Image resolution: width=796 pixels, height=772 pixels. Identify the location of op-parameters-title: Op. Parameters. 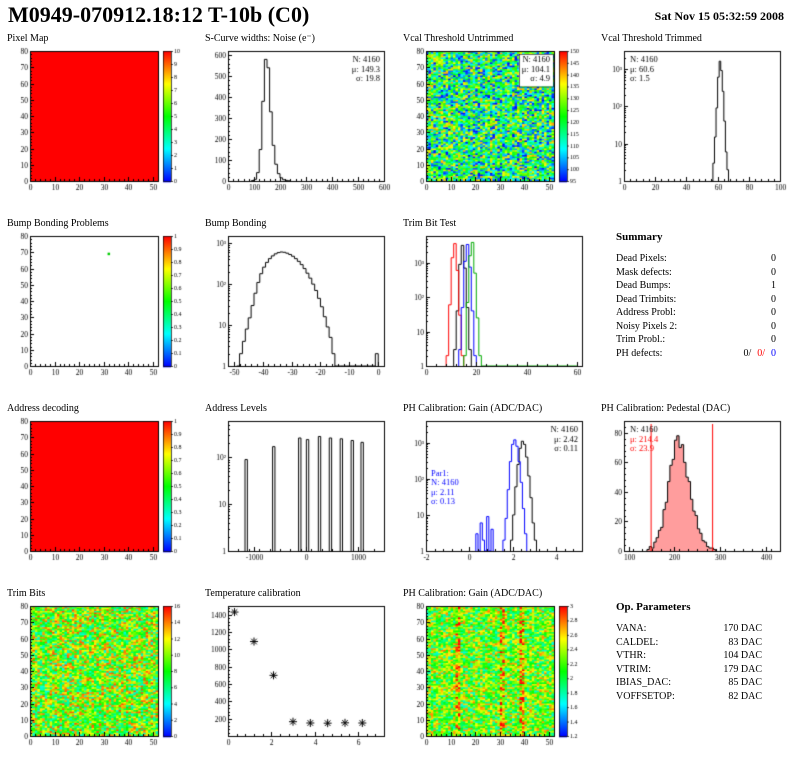
(653, 607).